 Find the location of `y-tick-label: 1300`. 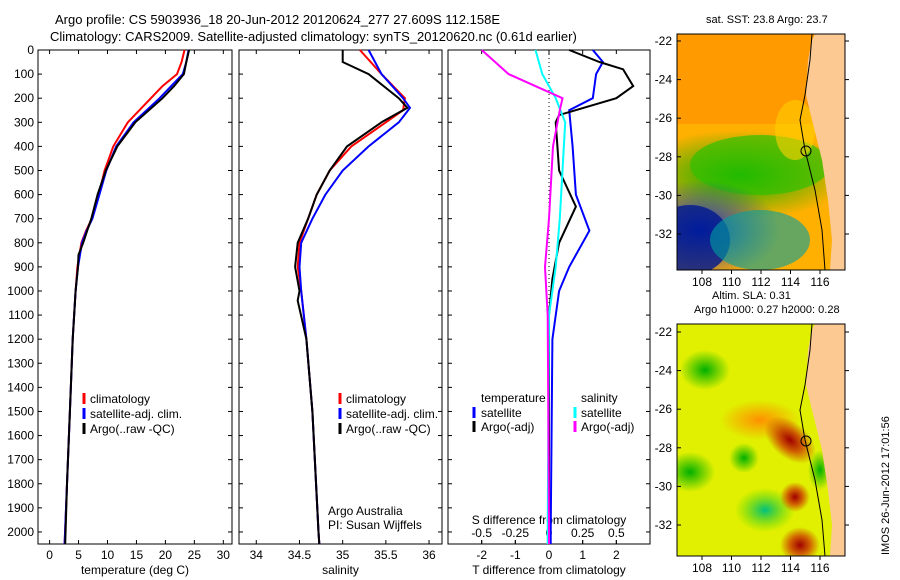

y-tick-label: 1300 is located at coordinates (20, 363).